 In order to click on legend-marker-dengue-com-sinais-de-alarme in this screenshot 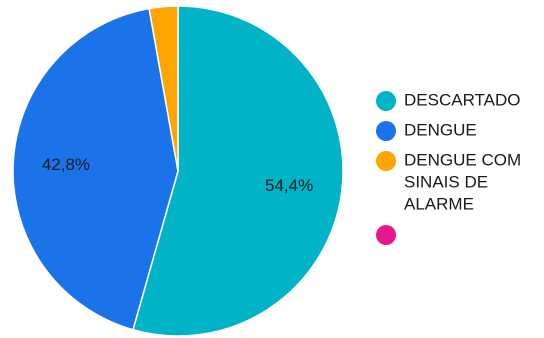, I will do `click(386, 161)`.